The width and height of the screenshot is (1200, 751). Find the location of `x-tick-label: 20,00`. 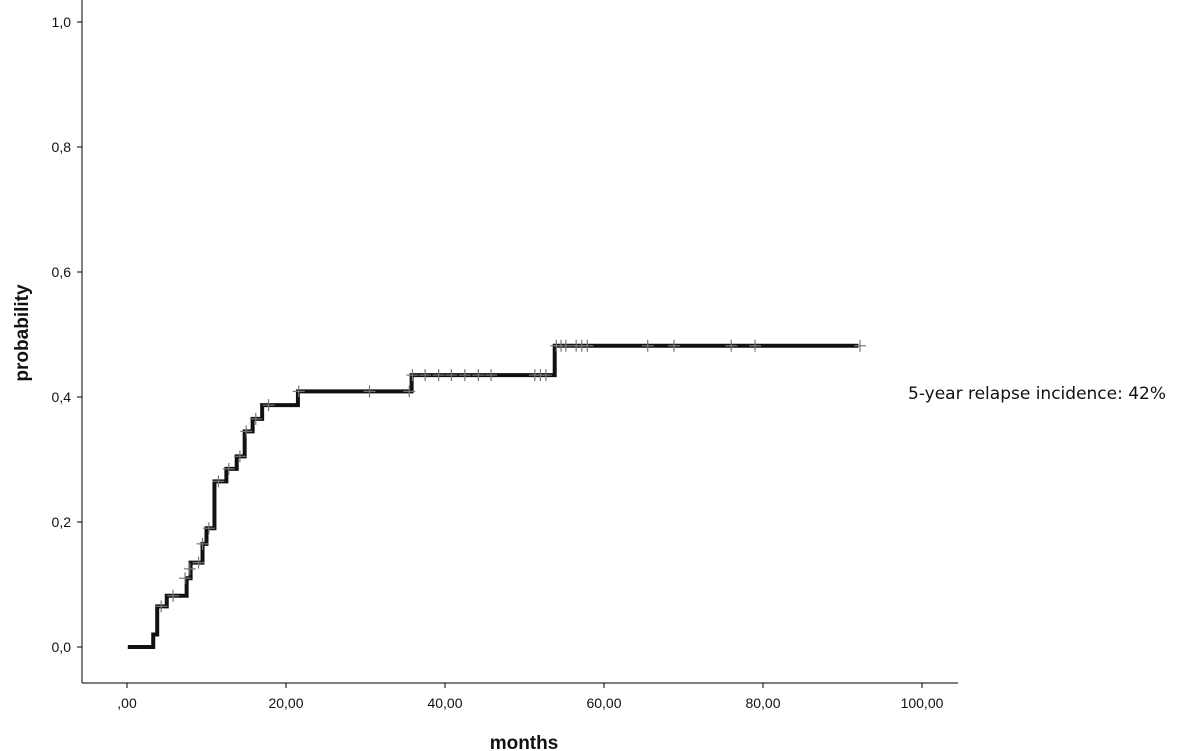

x-tick-label: 20,00 is located at coordinates (285, 703).